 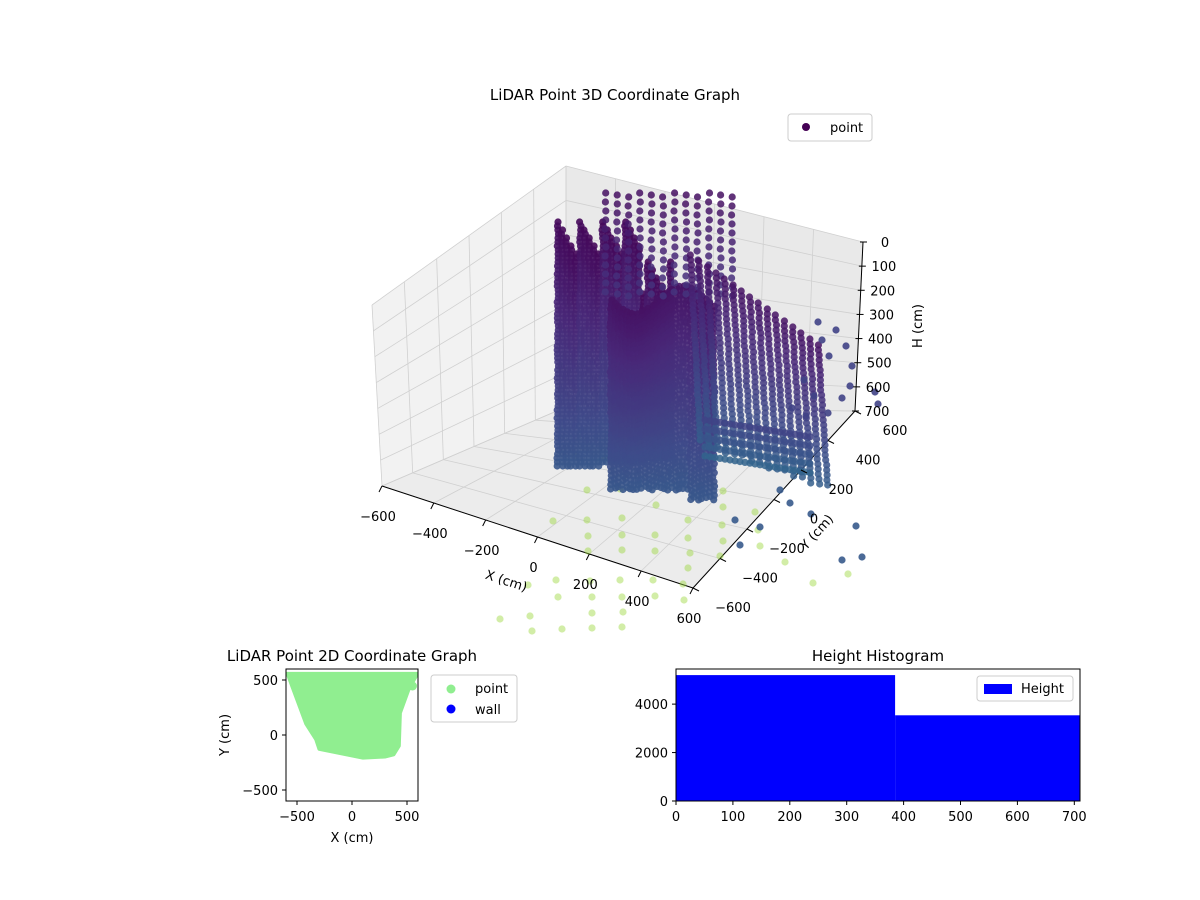 What do you see at coordinates (878, 656) in the screenshot?
I see `histogram-title: Height Histogram` at bounding box center [878, 656].